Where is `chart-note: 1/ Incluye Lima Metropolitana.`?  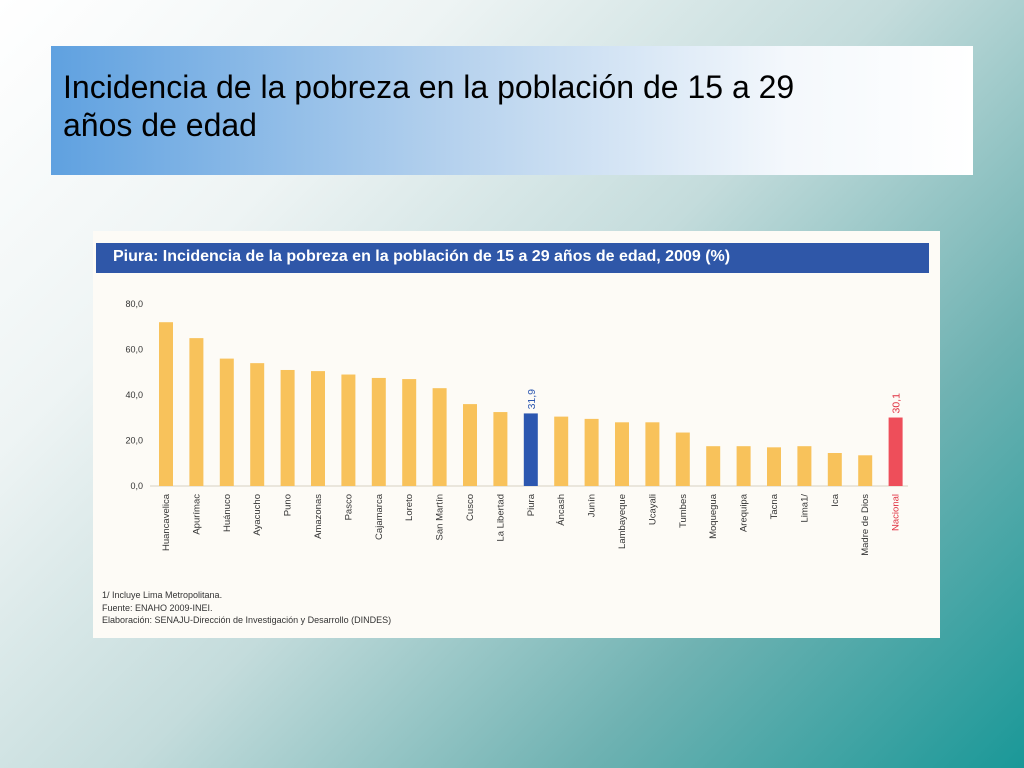 chart-note: 1/ Incluye Lima Metropolitana. is located at coordinates (162, 595).